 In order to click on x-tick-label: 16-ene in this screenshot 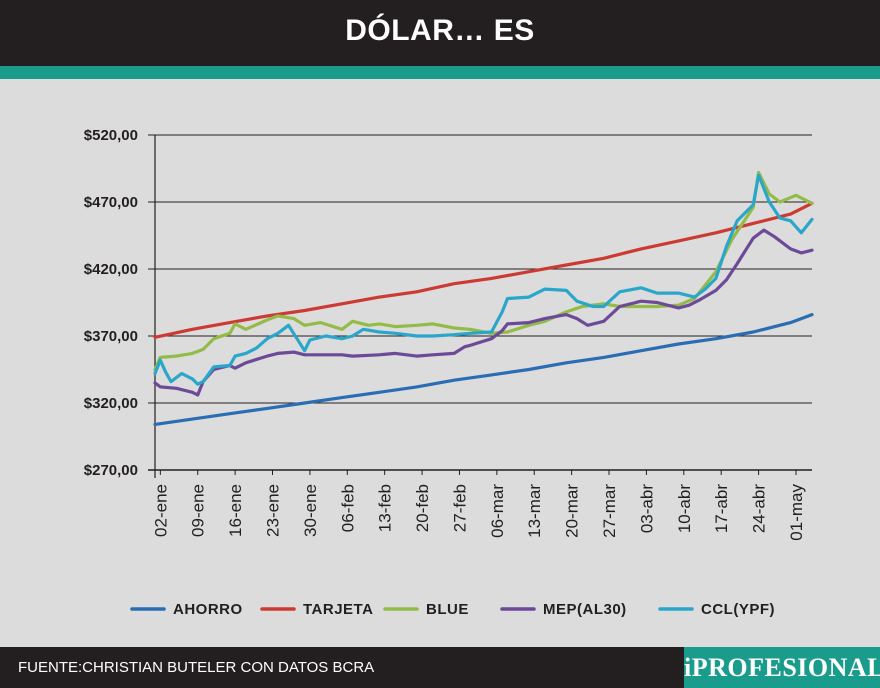, I will do `click(235, 510)`.